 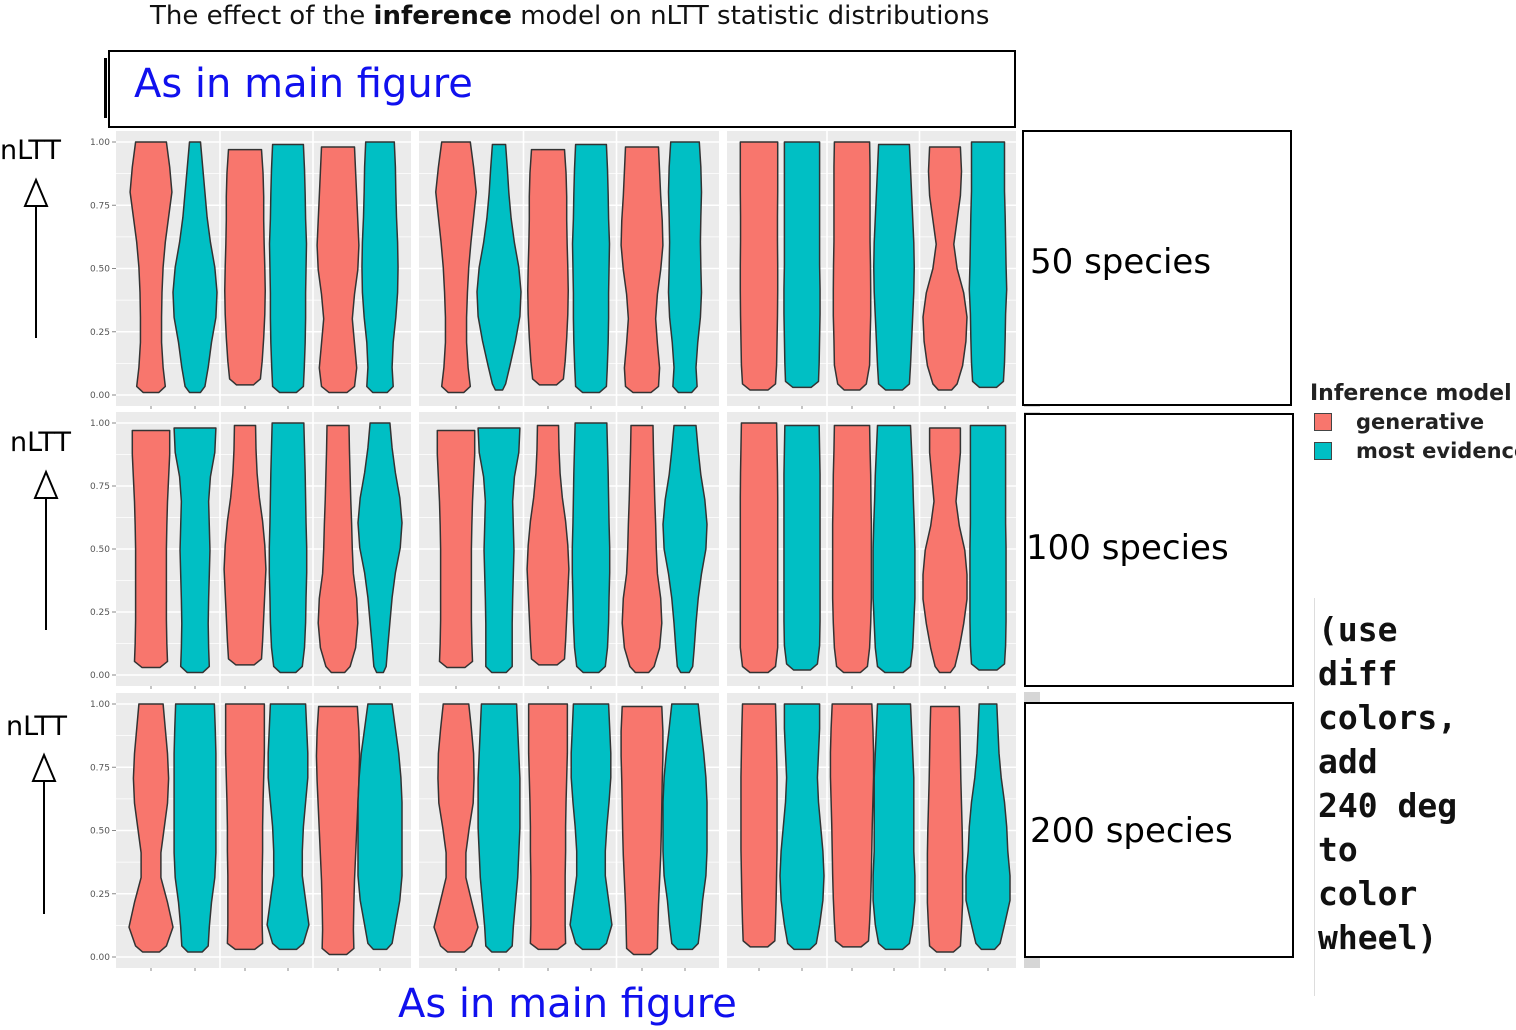 I want to click on y-tick-label-row-3: 0.50, so click(x=100, y=832).